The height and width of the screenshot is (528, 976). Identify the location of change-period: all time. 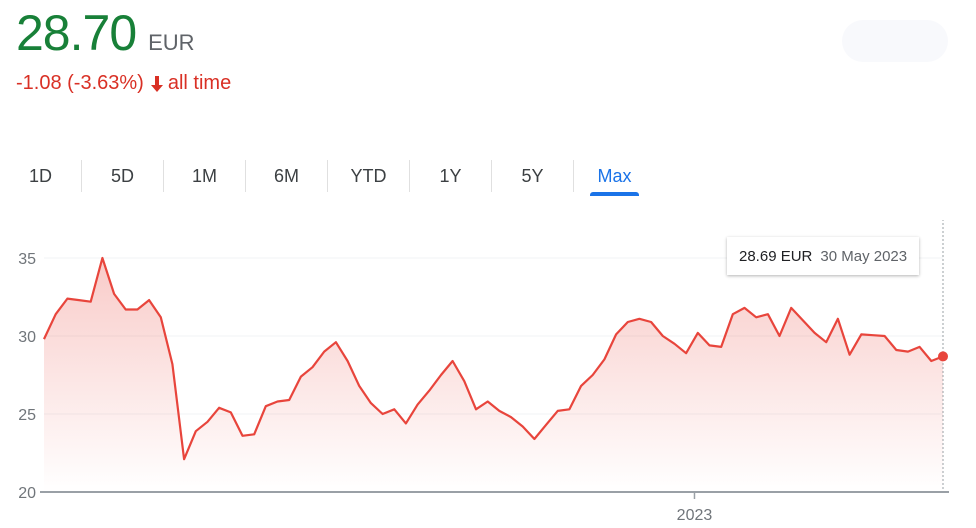
(199, 83).